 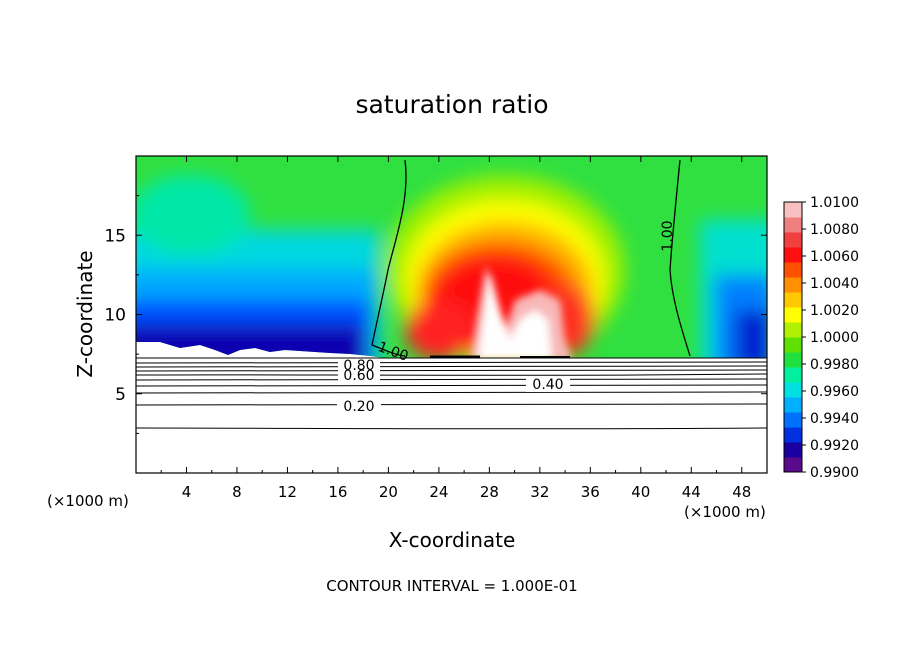 What do you see at coordinates (834, 392) in the screenshot?
I see `colorbar-label: 0.9960` at bounding box center [834, 392].